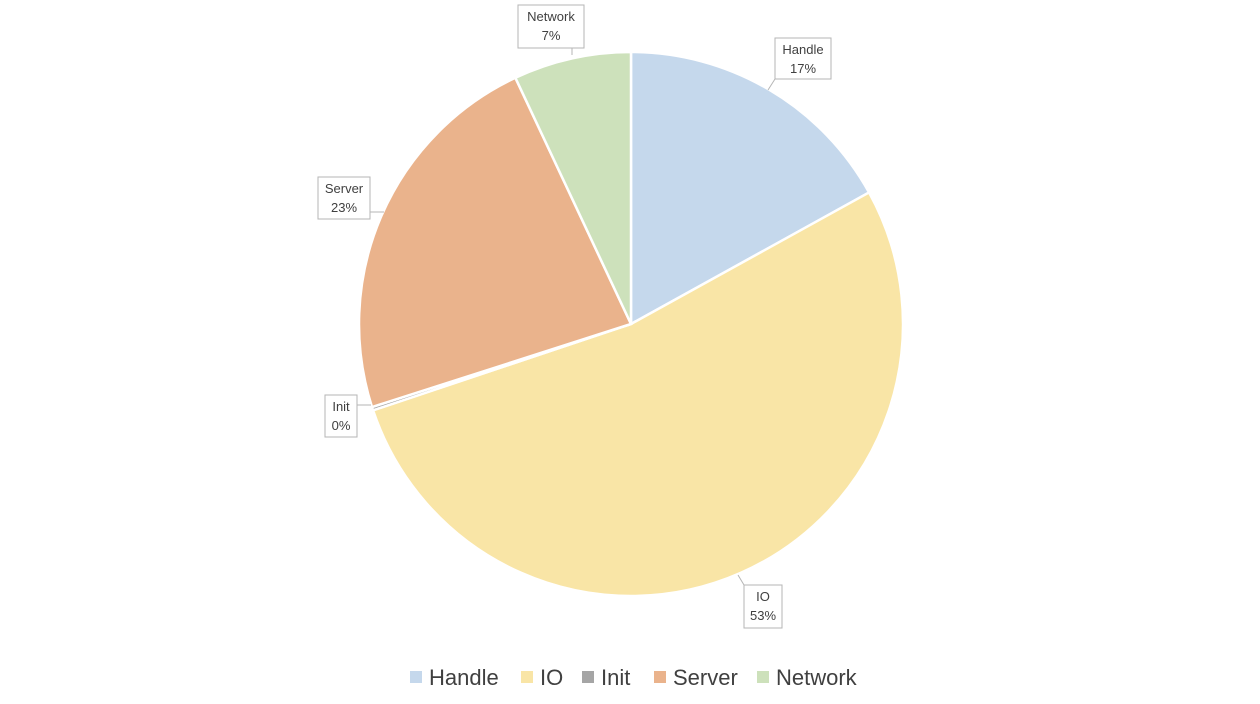 Image resolution: width=1260 pixels, height=704 pixels. Describe the element at coordinates (344, 188) in the screenshot. I see `data-label-category: Server` at that location.